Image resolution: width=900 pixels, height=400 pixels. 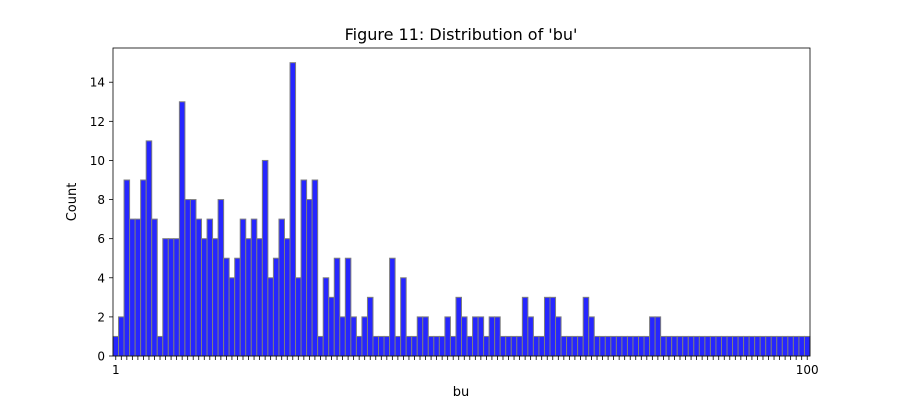 I want to click on y-tick-label: 12, so click(x=97, y=122).